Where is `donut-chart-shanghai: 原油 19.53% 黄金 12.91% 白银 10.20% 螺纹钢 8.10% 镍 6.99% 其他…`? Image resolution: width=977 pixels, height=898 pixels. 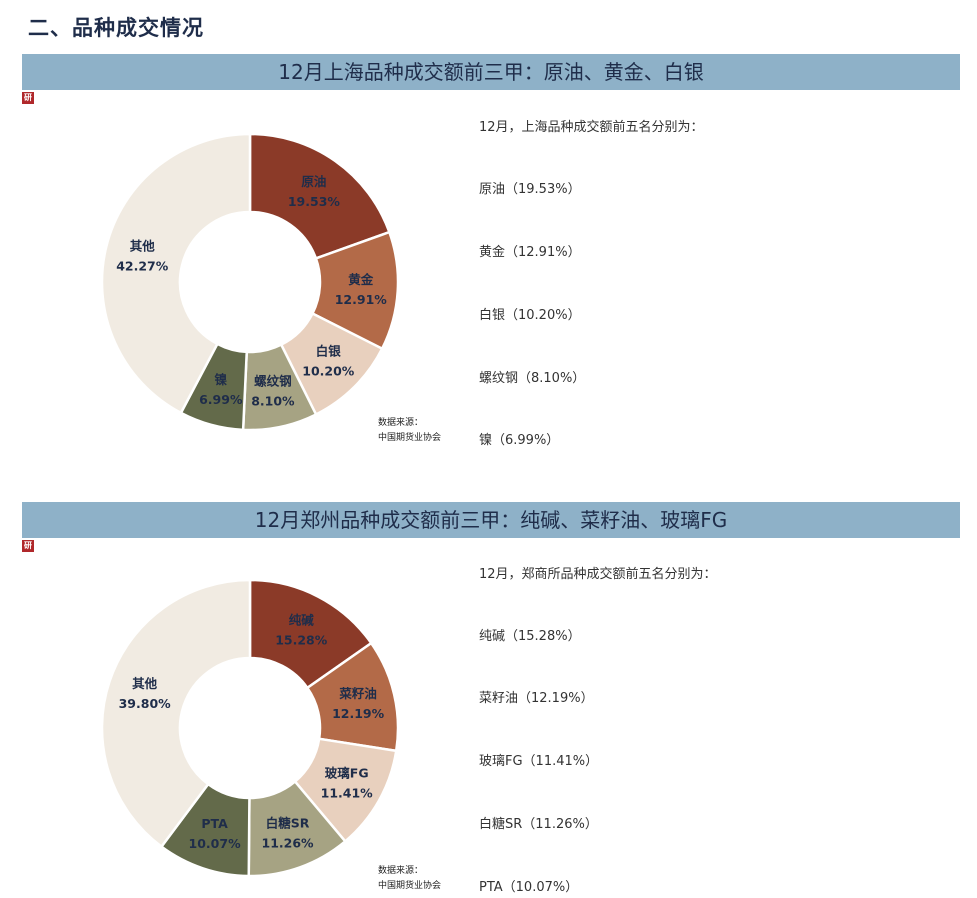
donut-chart-shanghai: 原油 19.53% 黄金 12.91% 白银 10.20% 螺纹钢 8.10% 镍 6.99% 其他… is located at coordinates (250, 282).